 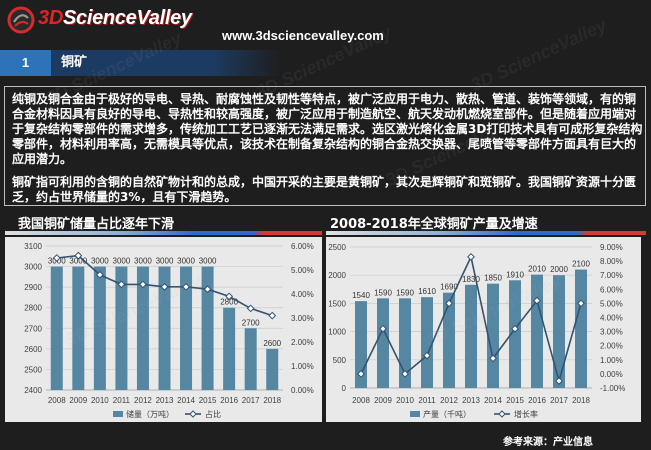 What do you see at coordinates (166, 63) in the screenshot?
I see `section-title: 铜矿` at bounding box center [166, 63].